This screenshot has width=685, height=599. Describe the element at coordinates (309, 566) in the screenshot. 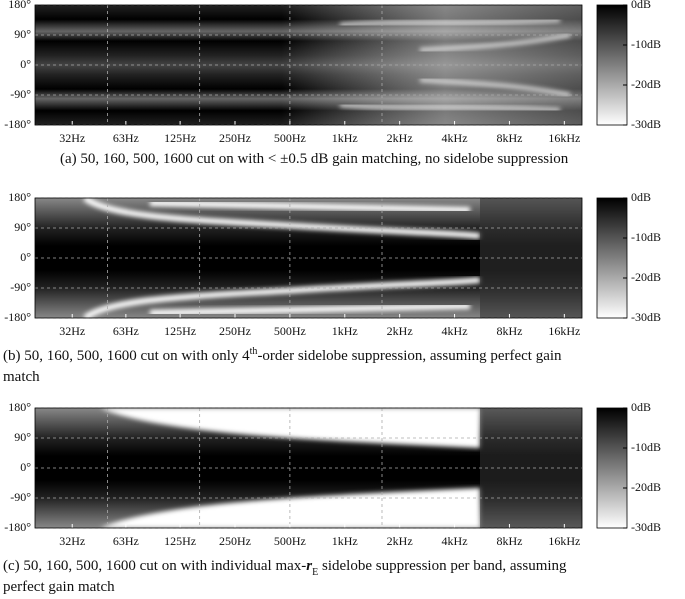

I see `caption-part: r` at that location.